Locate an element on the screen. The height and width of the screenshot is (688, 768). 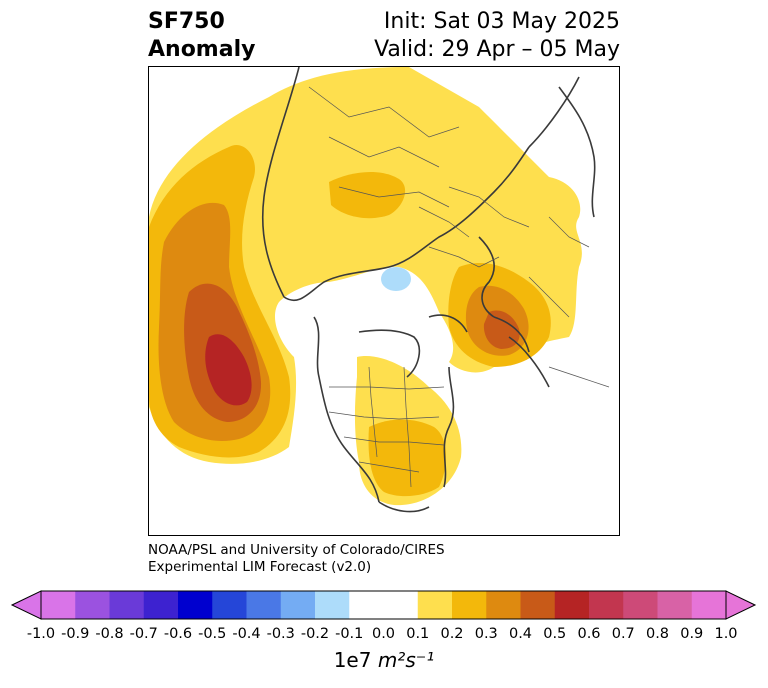
colorbar-tick-label: 0.1 is located at coordinates (418, 634).